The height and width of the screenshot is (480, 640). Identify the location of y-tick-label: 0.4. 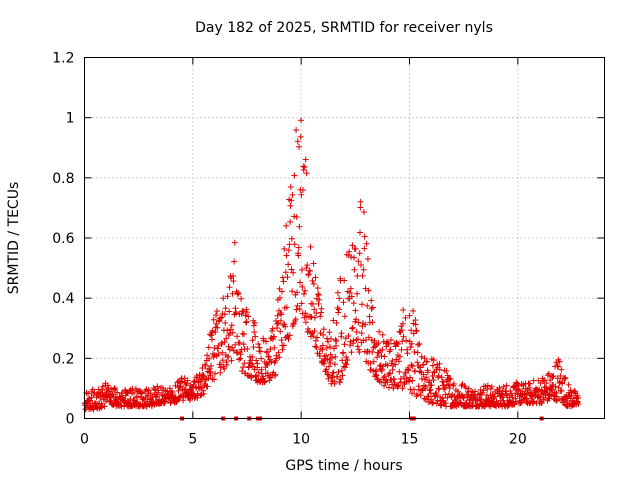
(63, 299).